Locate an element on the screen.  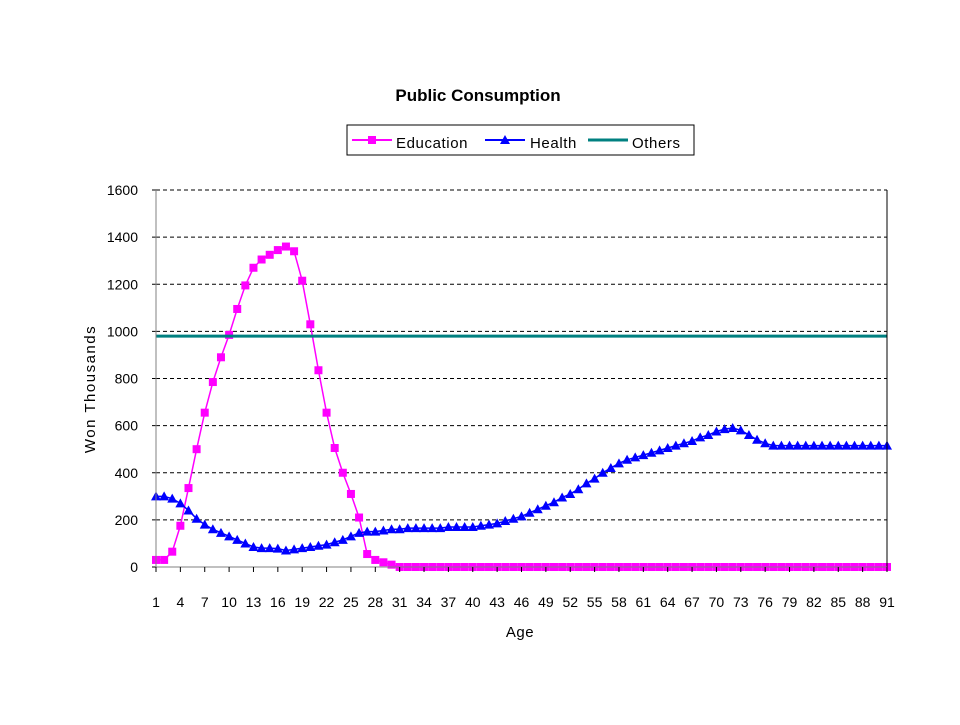
x-tick-label-31: 31 is located at coordinates (400, 602).